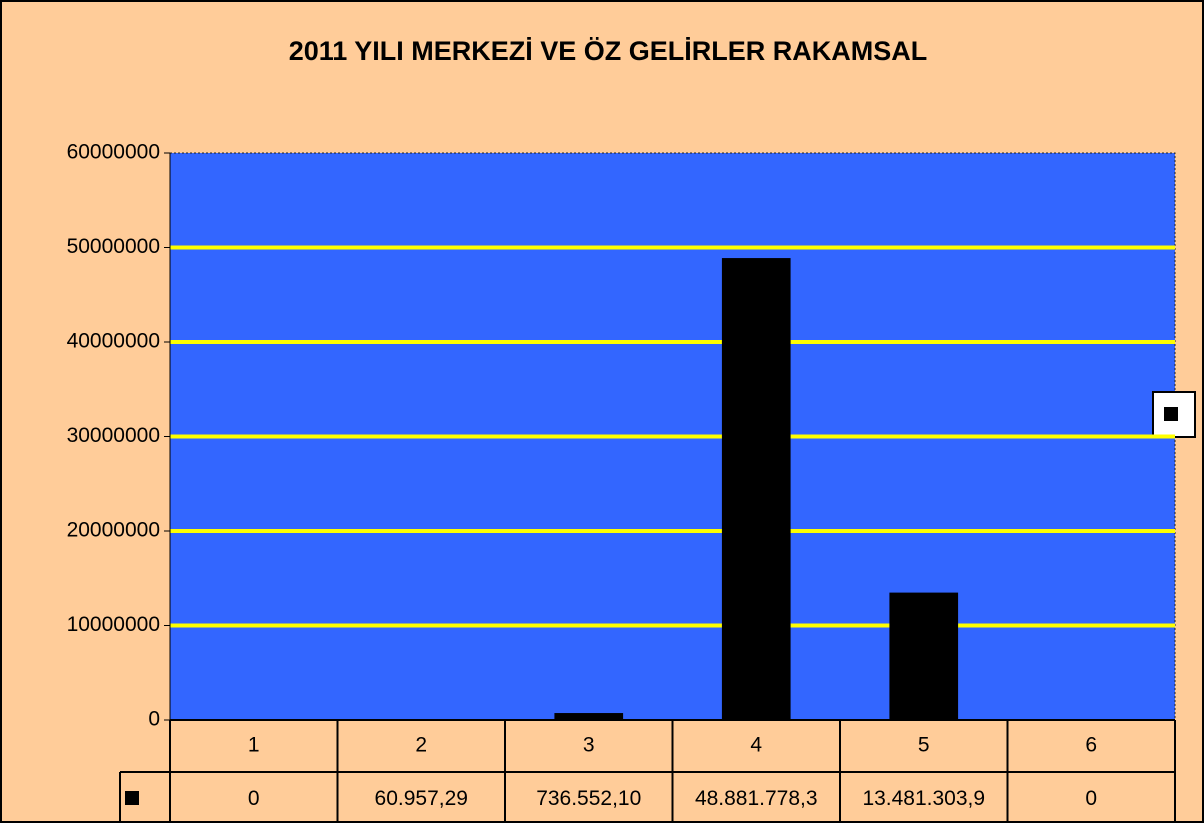  Describe the element at coordinates (421, 745) in the screenshot. I see `x-tick-label: 2` at that location.